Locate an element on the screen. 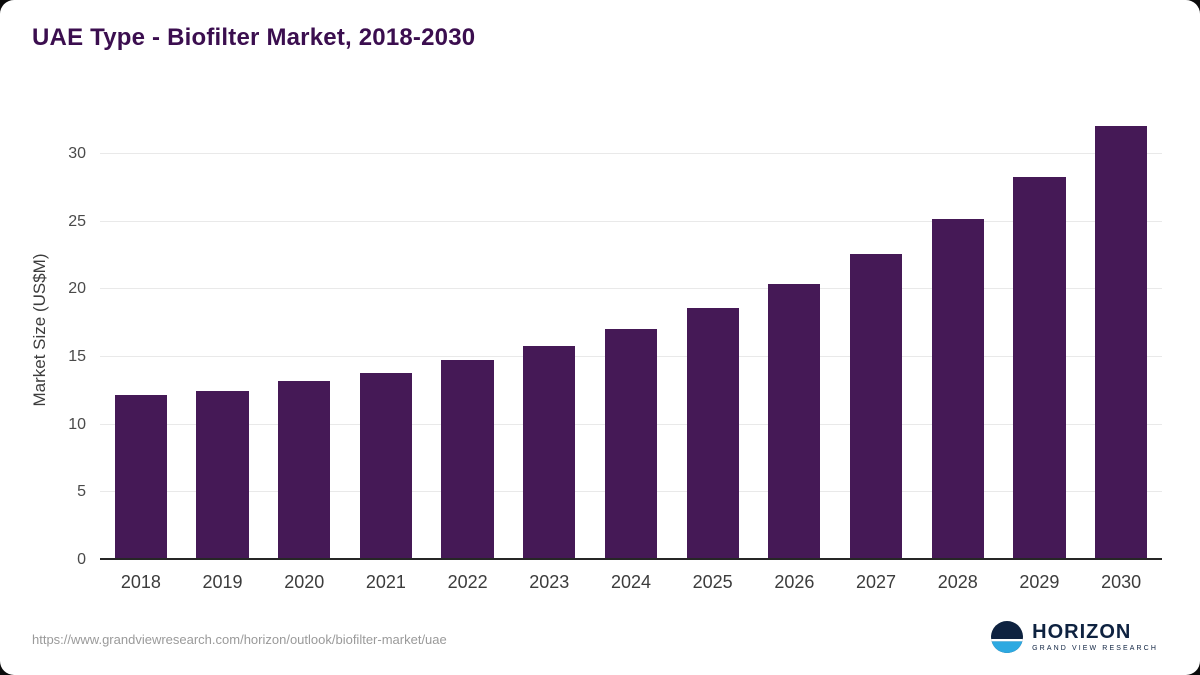 The width and height of the screenshot is (1200, 675). bar-column: 2023 is located at coordinates (549, 346).